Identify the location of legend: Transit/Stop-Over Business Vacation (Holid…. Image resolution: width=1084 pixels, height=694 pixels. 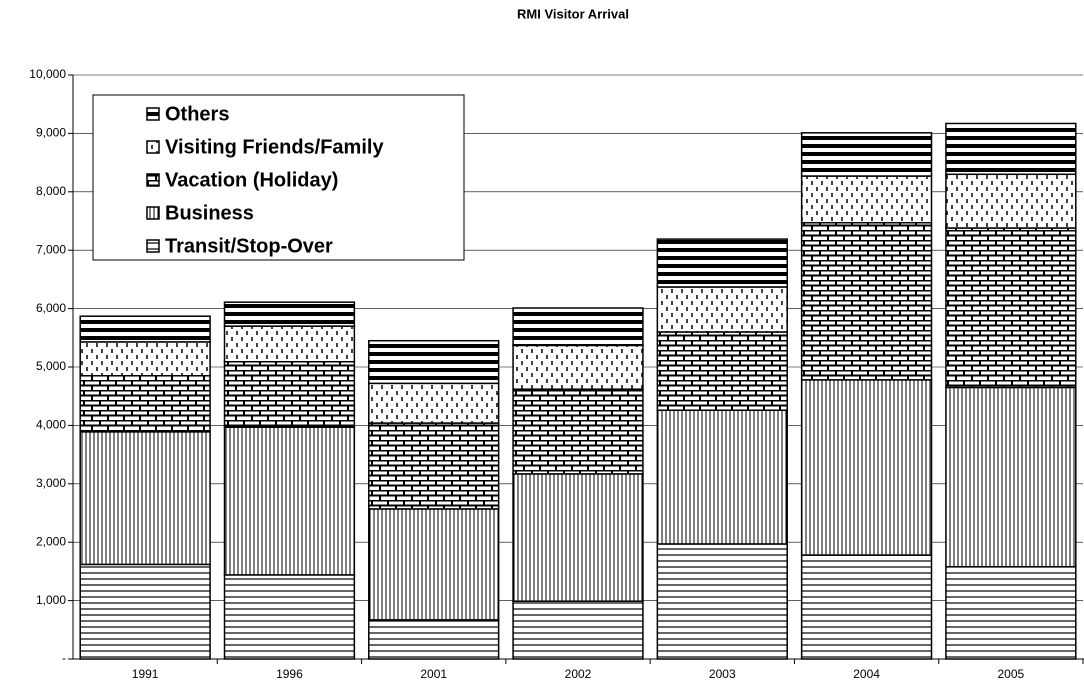
(278, 177).